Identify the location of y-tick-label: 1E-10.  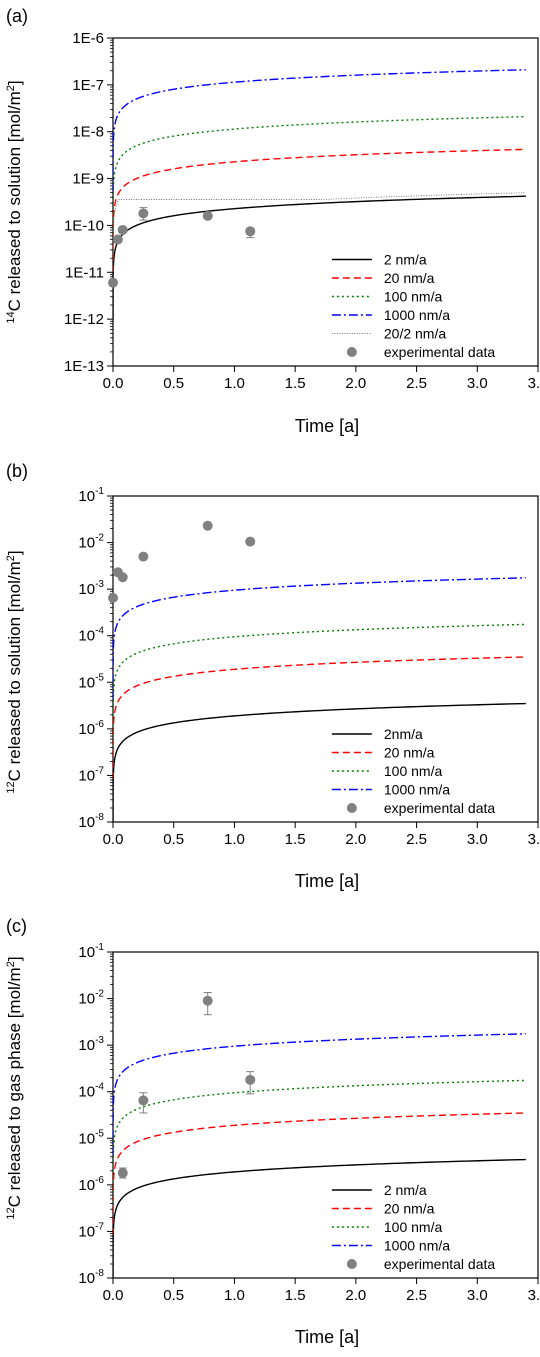
(84, 225).